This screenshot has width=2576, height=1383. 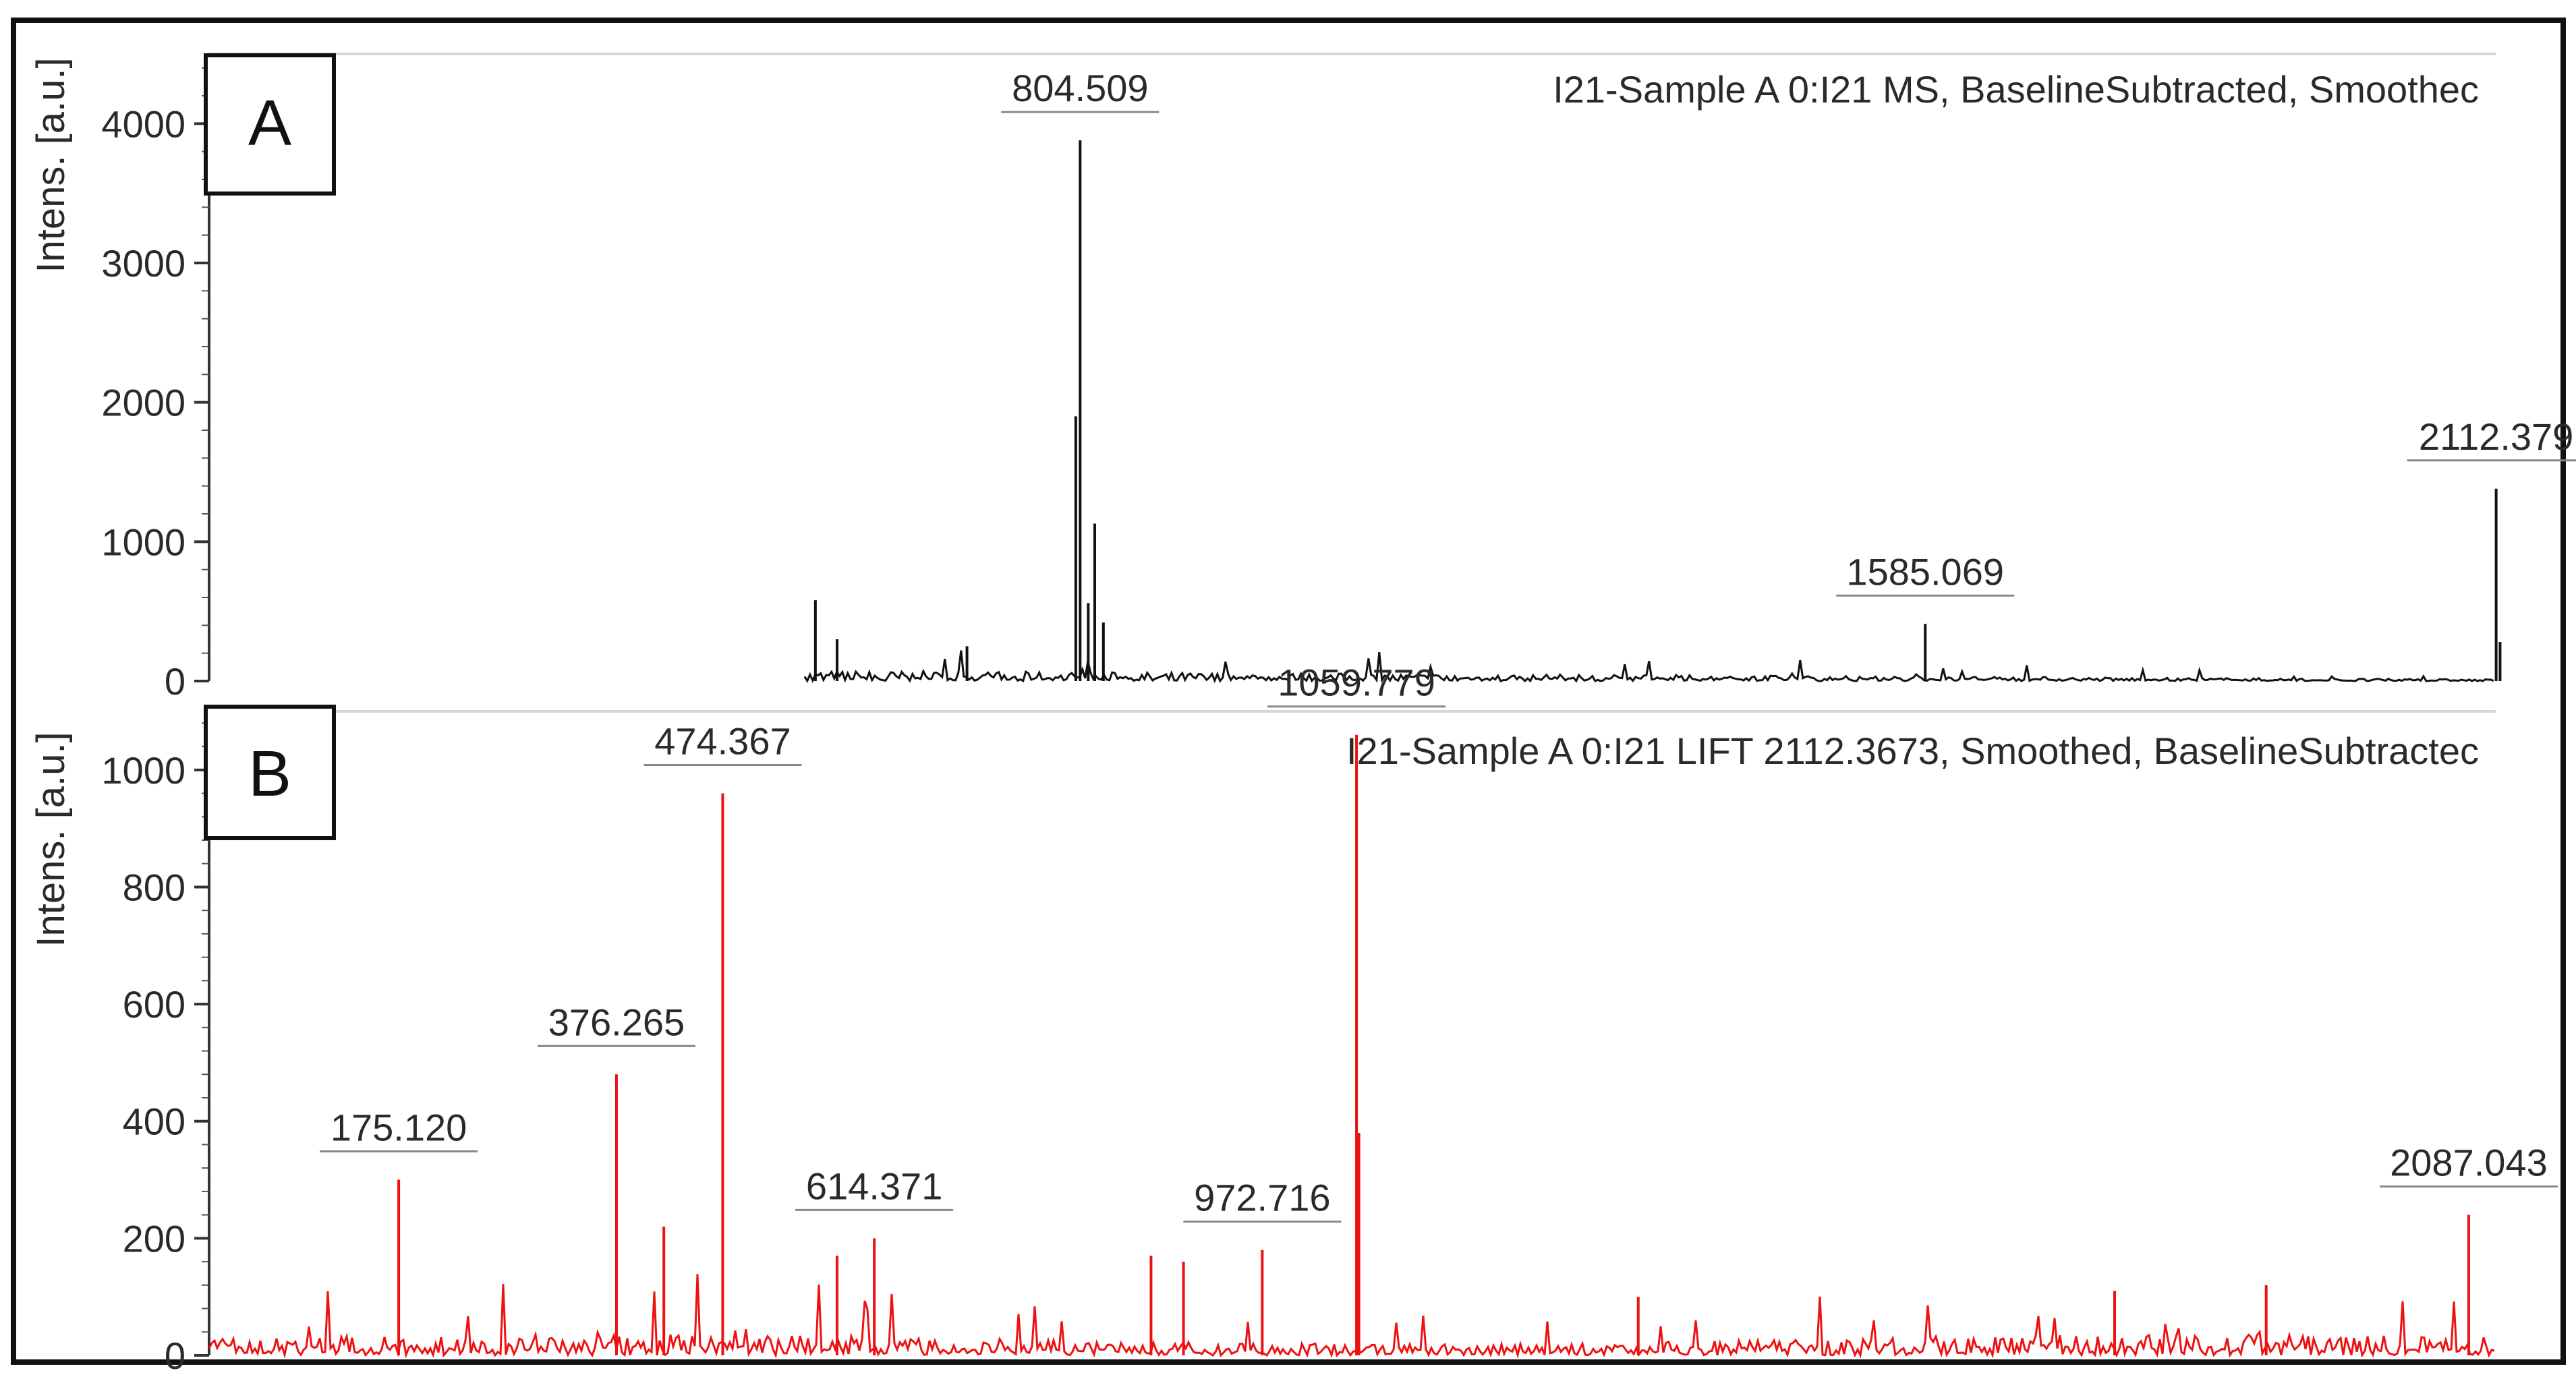 What do you see at coordinates (874, 1186) in the screenshot?
I see `peak-label: 614.371` at bounding box center [874, 1186].